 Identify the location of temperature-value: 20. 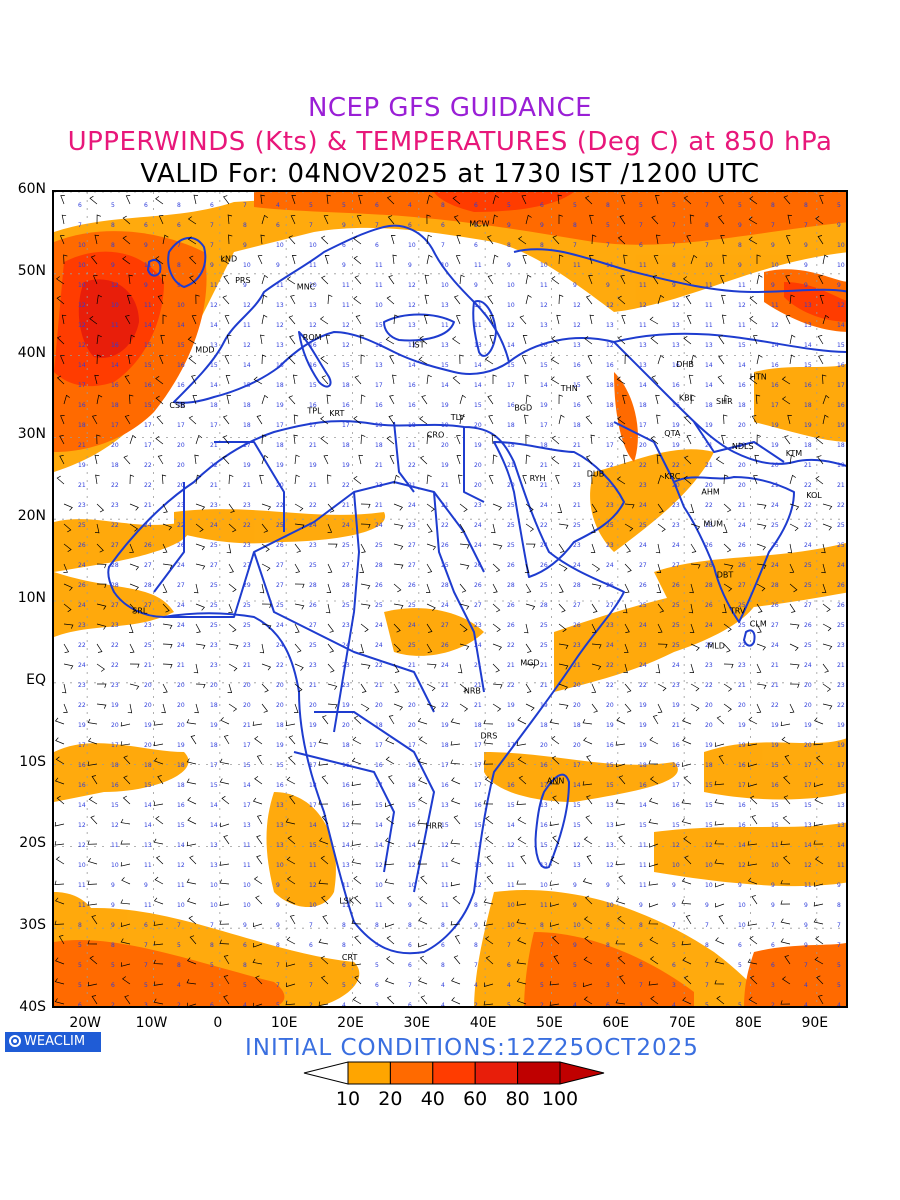
(577, 705).